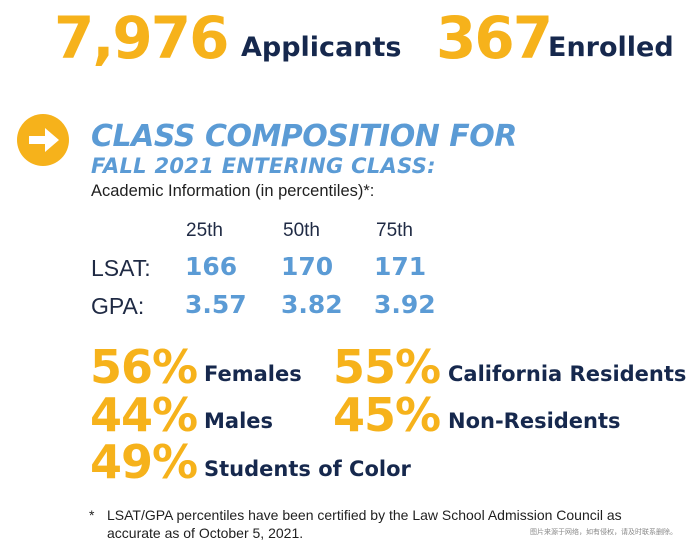  Describe the element at coordinates (92, 515) in the screenshot. I see `footnote-marker: *` at that location.